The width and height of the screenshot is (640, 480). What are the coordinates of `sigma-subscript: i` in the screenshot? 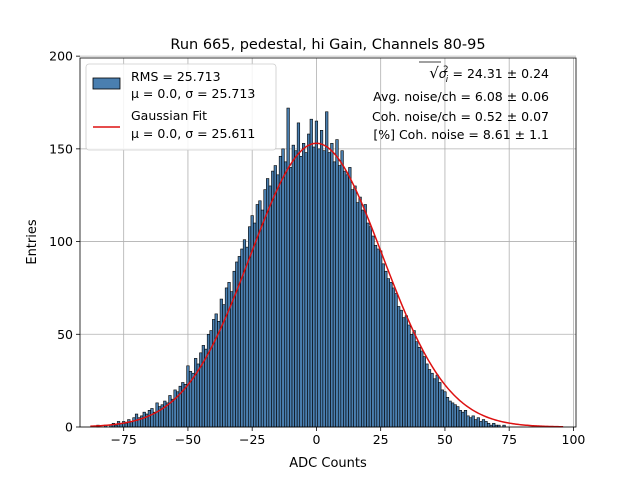 It's located at (447, 80).